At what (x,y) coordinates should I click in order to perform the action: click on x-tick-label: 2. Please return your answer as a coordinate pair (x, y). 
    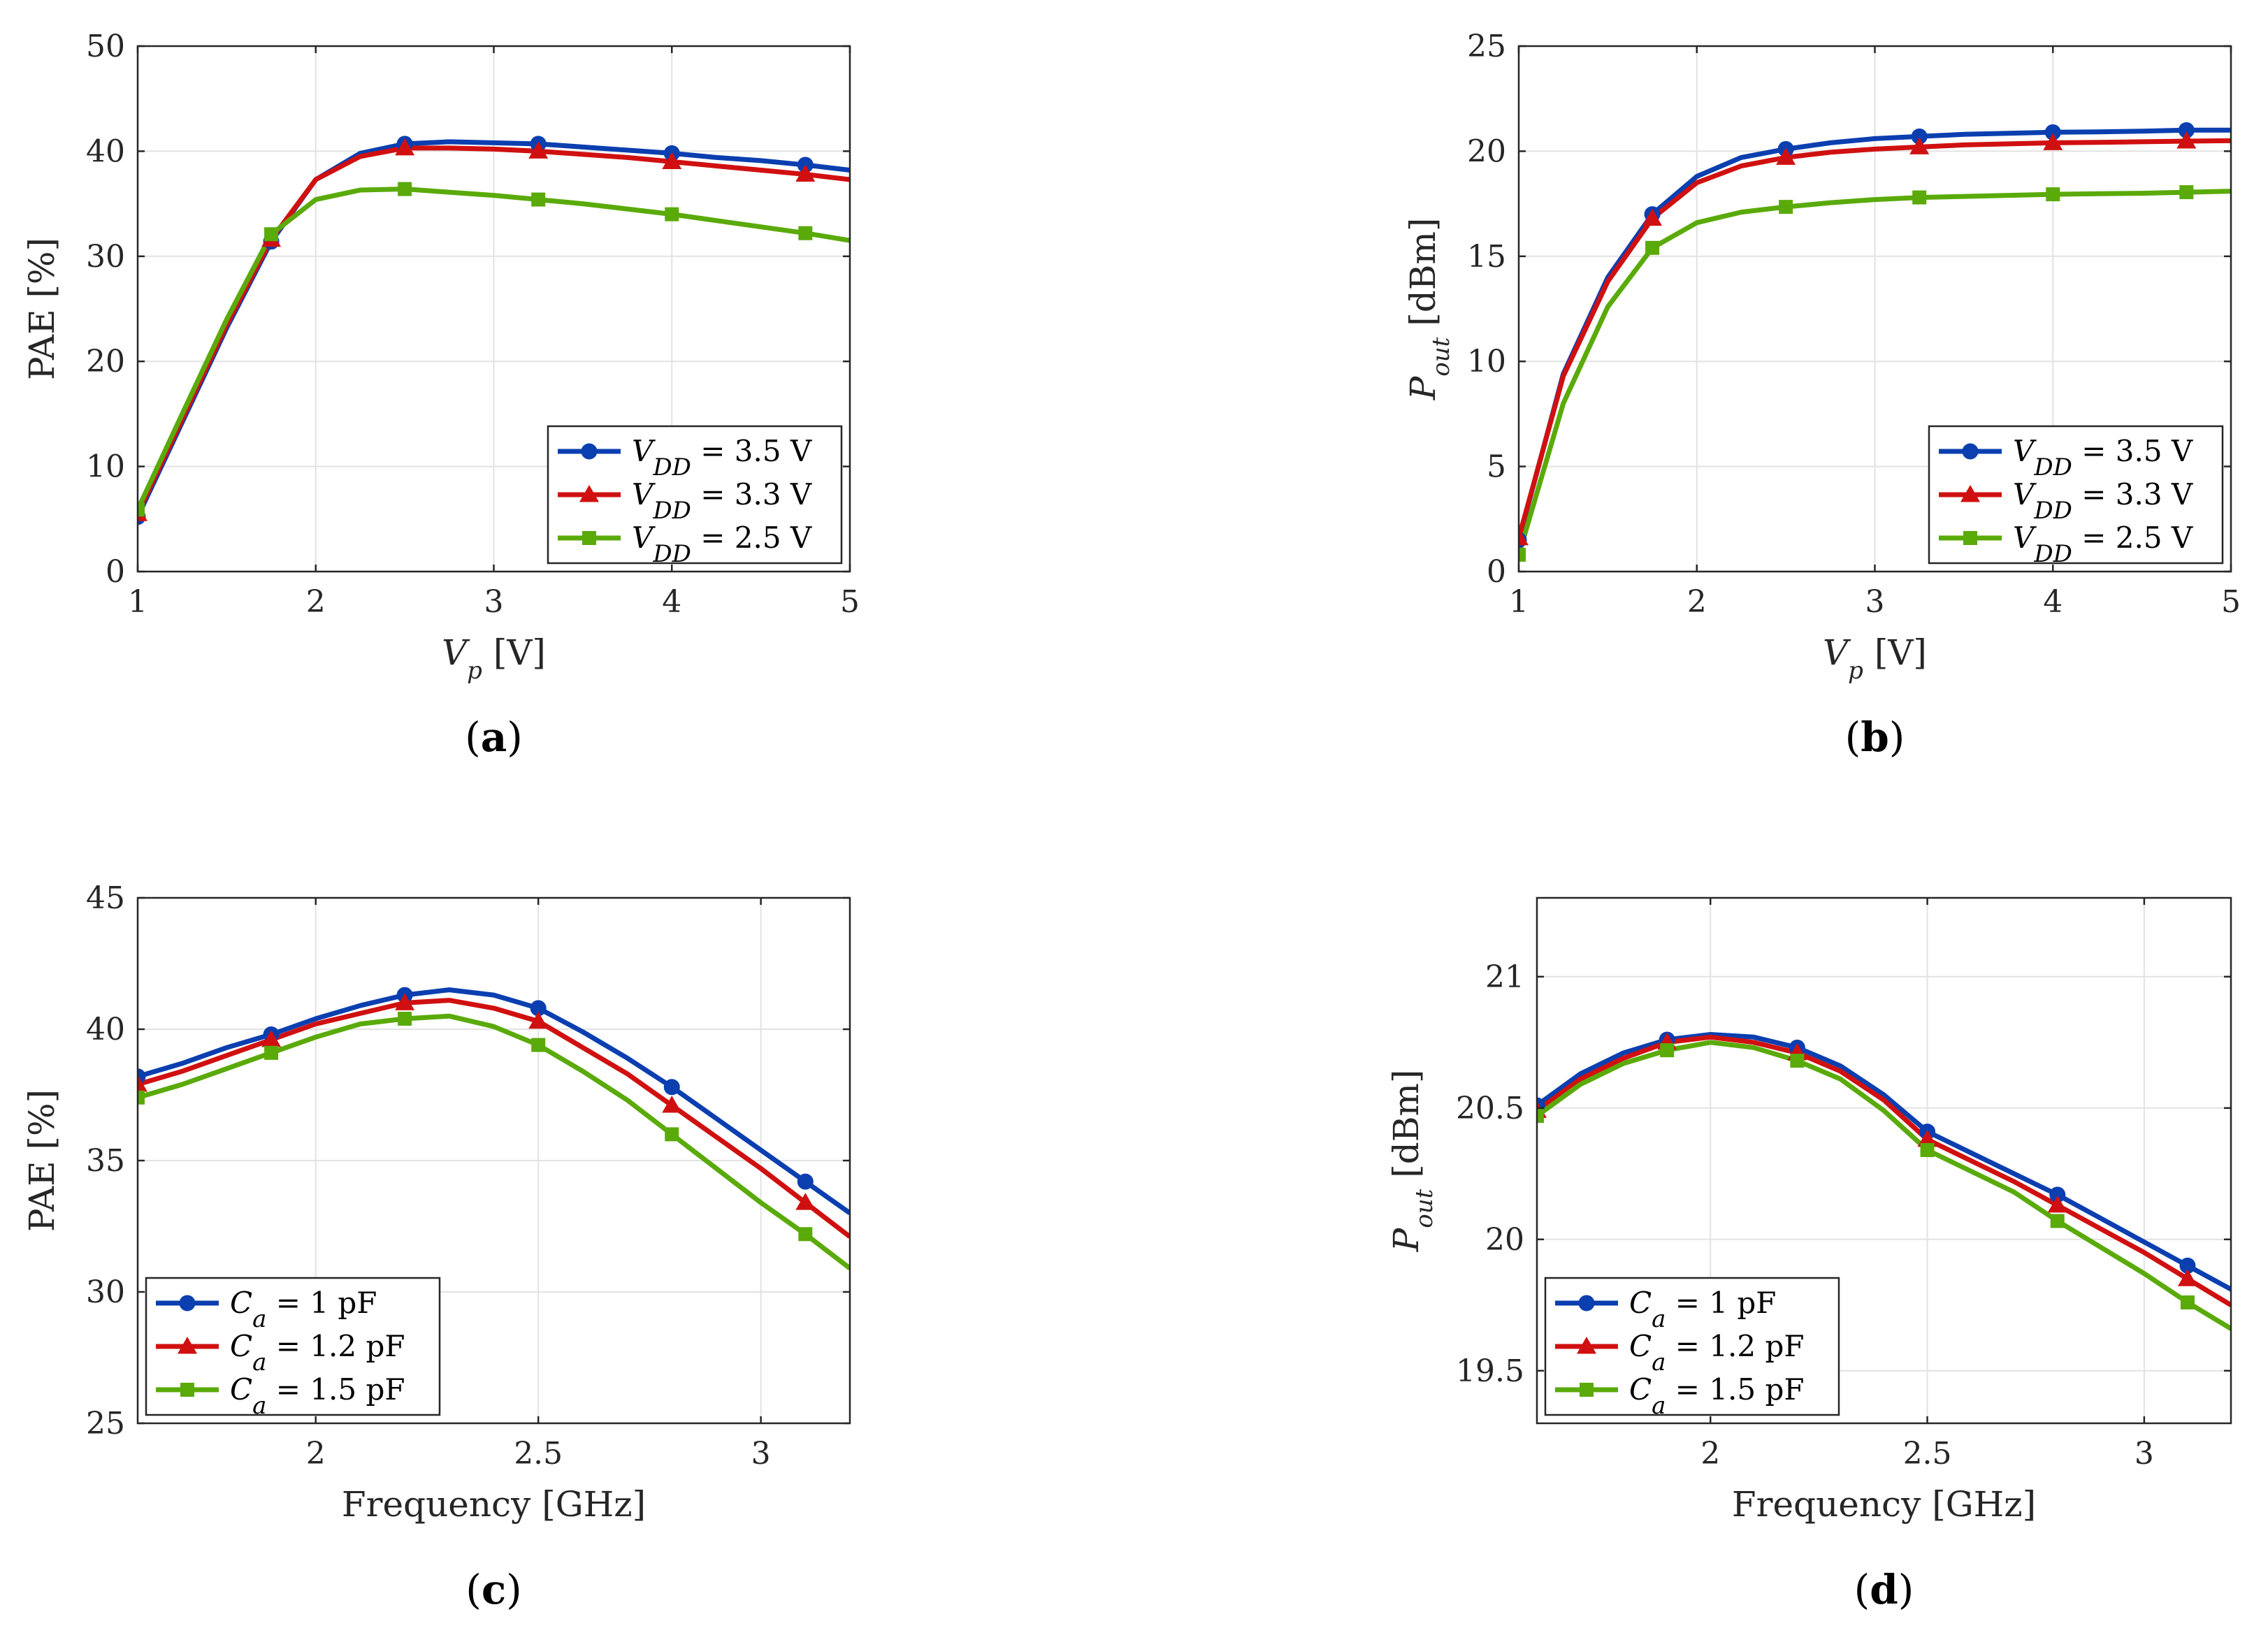
    Looking at the image, I should click on (316, 602).